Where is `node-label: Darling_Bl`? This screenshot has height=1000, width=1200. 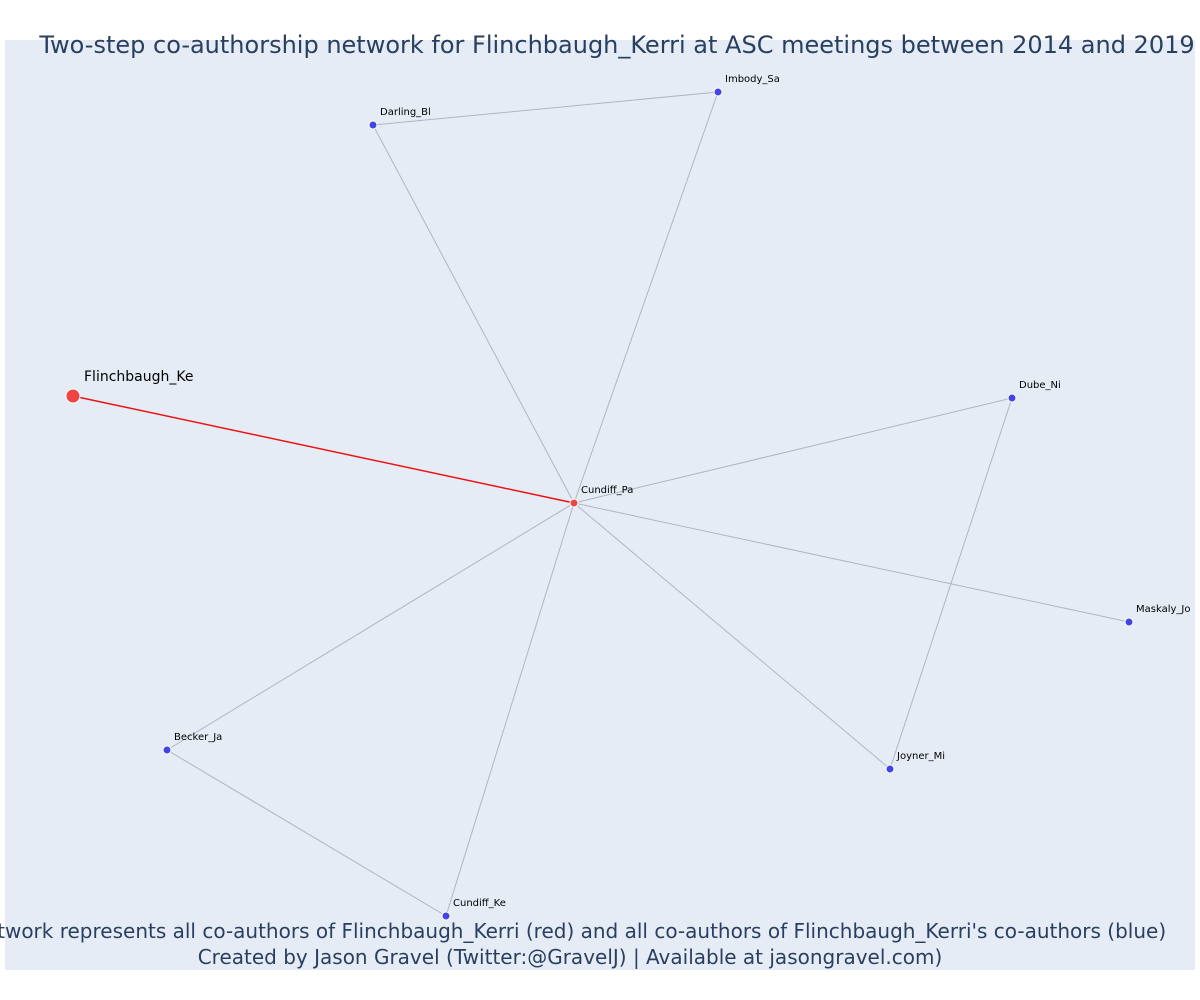
node-label: Darling_Bl is located at coordinates (405, 112).